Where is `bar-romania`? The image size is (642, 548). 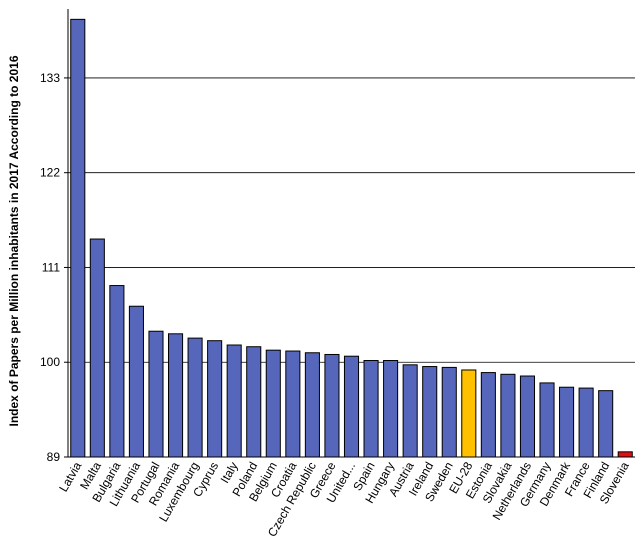 bar-romania is located at coordinates (176, 395).